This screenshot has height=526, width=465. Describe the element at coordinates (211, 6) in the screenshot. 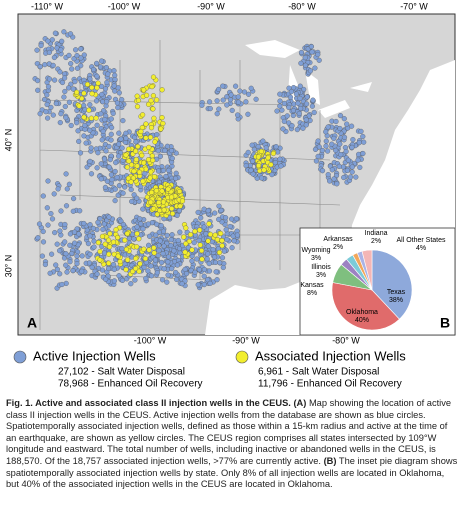

I see `lon-label: -90° W` at that location.